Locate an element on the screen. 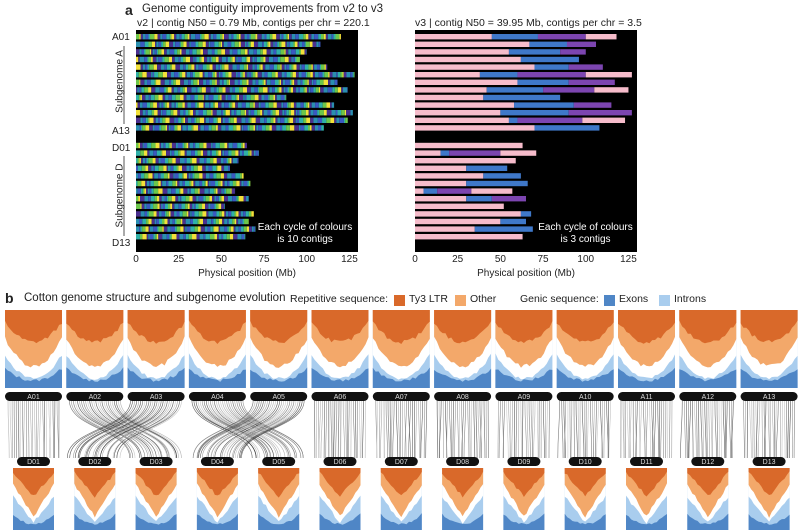  legend-exons-label: Exons is located at coordinates (634, 299).